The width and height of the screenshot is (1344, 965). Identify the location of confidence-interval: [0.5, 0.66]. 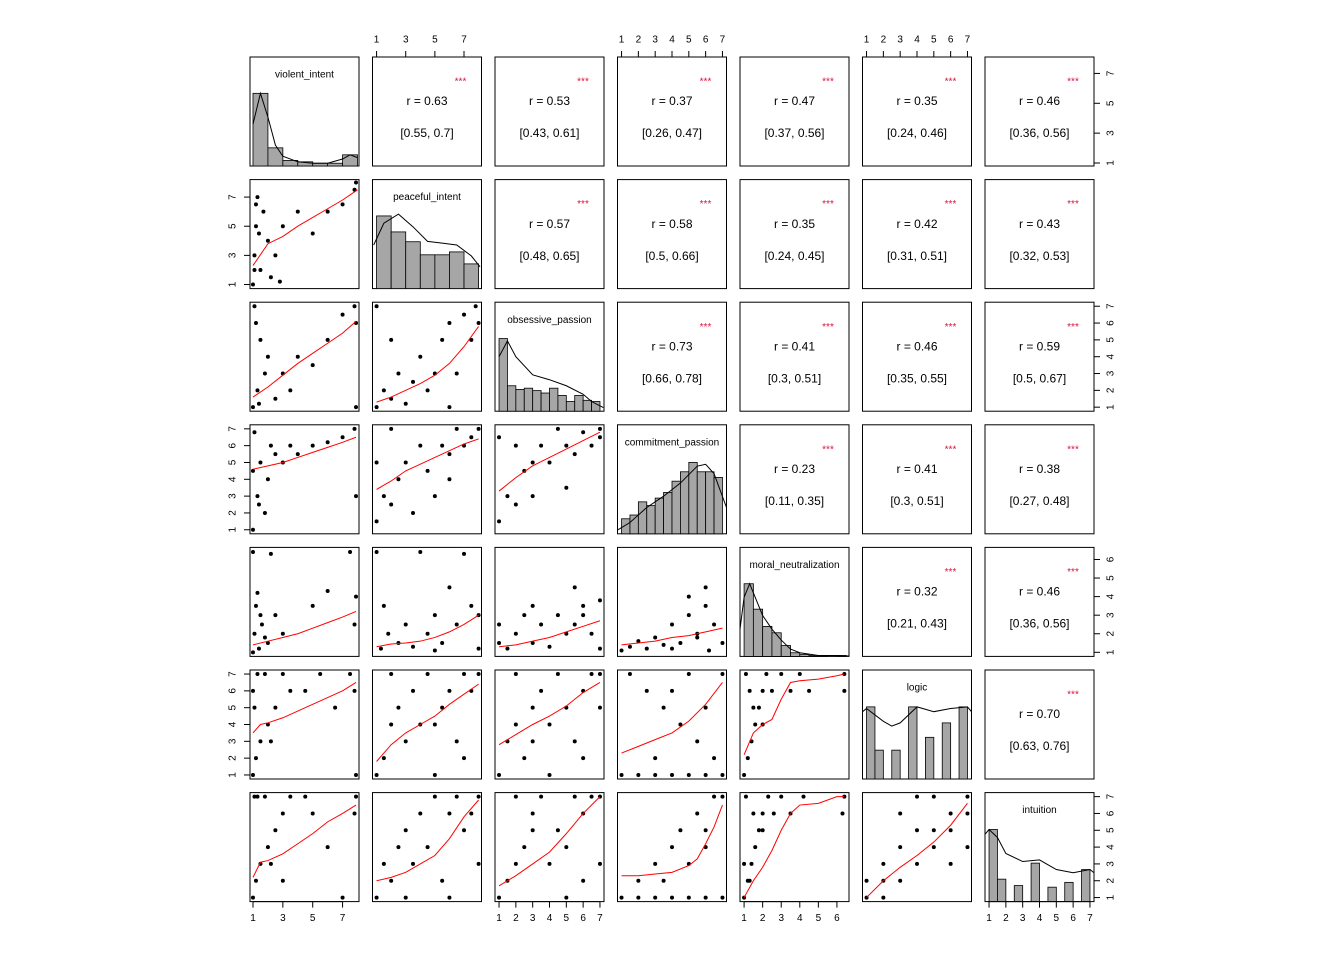
(671, 256).